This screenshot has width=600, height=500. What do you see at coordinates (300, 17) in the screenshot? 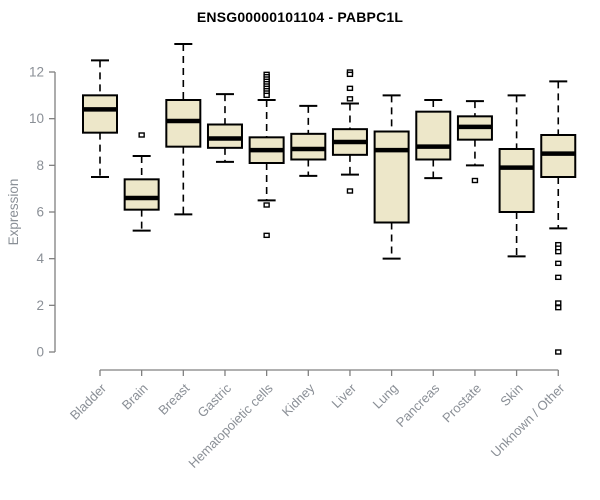
I see `chart-title: ENSG00000101104 - PABPC1L` at bounding box center [300, 17].